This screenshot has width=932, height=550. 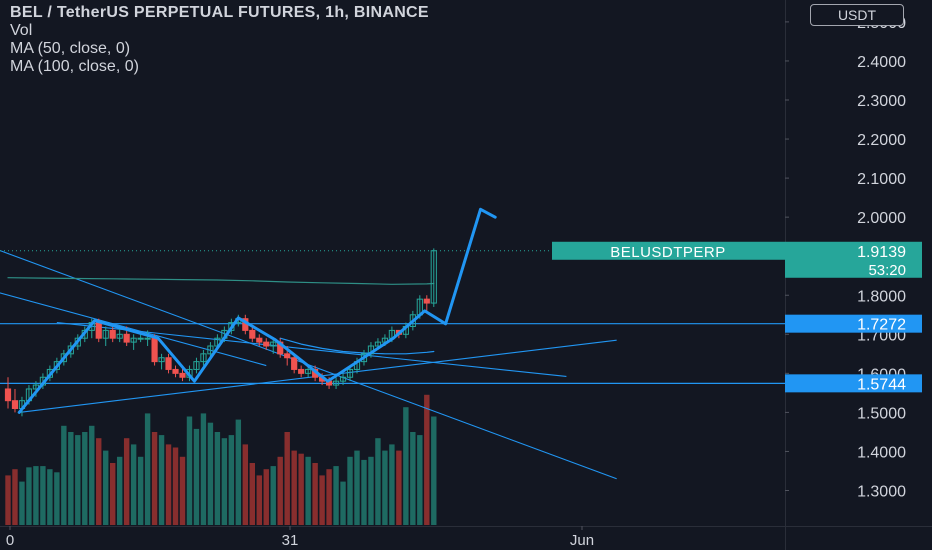 I want to click on volume-bars, so click(x=221, y=459).